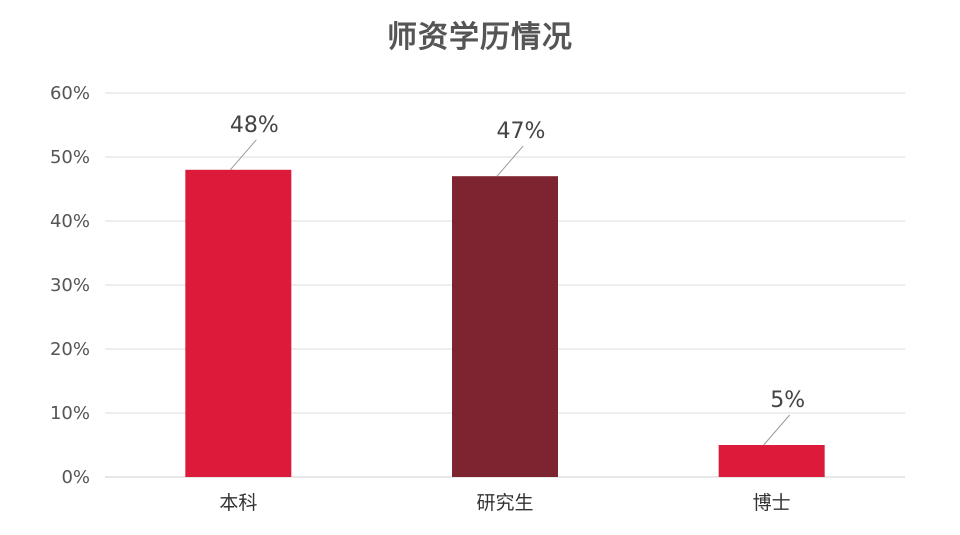  Describe the element at coordinates (254, 125) in the screenshot. I see `data-label: 48%` at that location.